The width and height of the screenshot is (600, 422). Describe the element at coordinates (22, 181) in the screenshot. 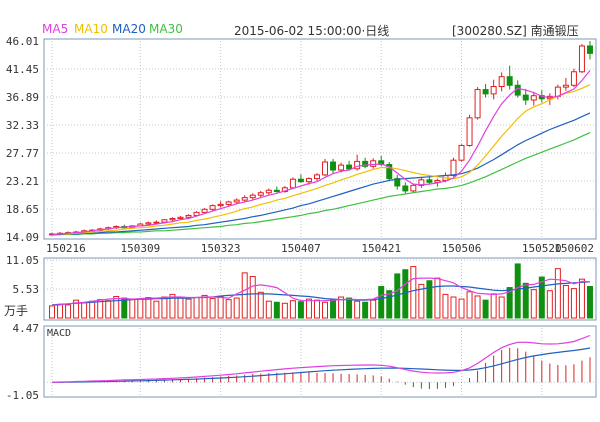

I see `price-y-tick-label: 23.21` at that location.